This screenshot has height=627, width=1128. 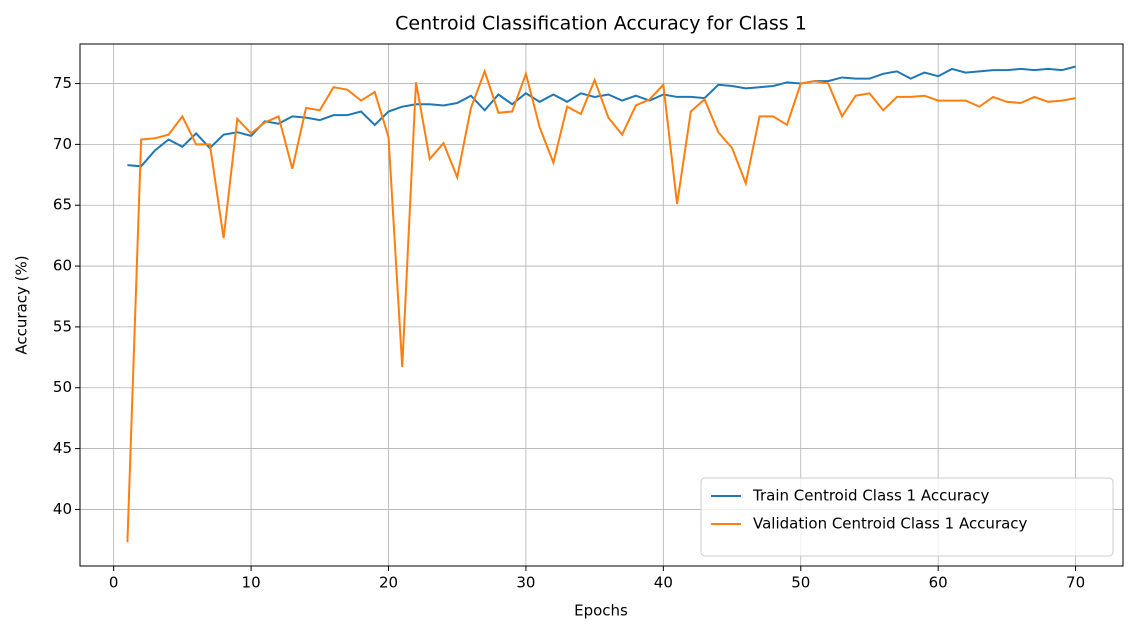 What do you see at coordinates (601, 611) in the screenshot?
I see `x-axis-label: Epochs` at bounding box center [601, 611].